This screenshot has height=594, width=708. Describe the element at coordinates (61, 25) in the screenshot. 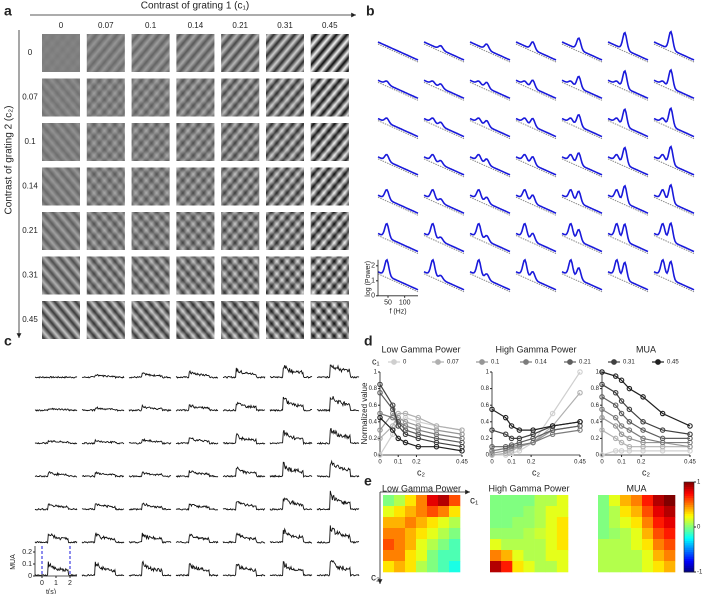

I see `column-label: 0` at that location.